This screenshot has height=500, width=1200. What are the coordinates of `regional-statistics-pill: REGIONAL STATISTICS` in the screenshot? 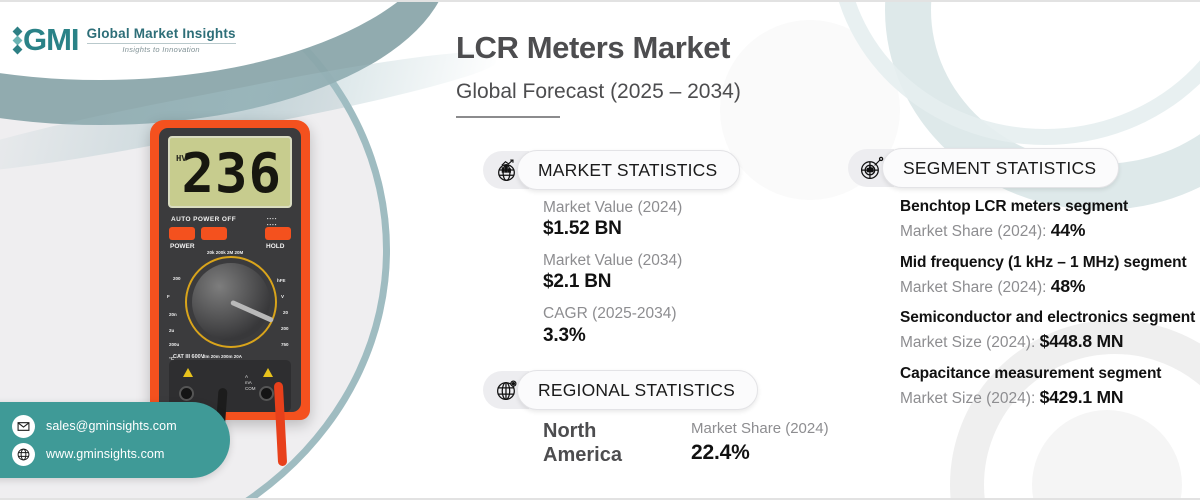 It's located at (637, 390).